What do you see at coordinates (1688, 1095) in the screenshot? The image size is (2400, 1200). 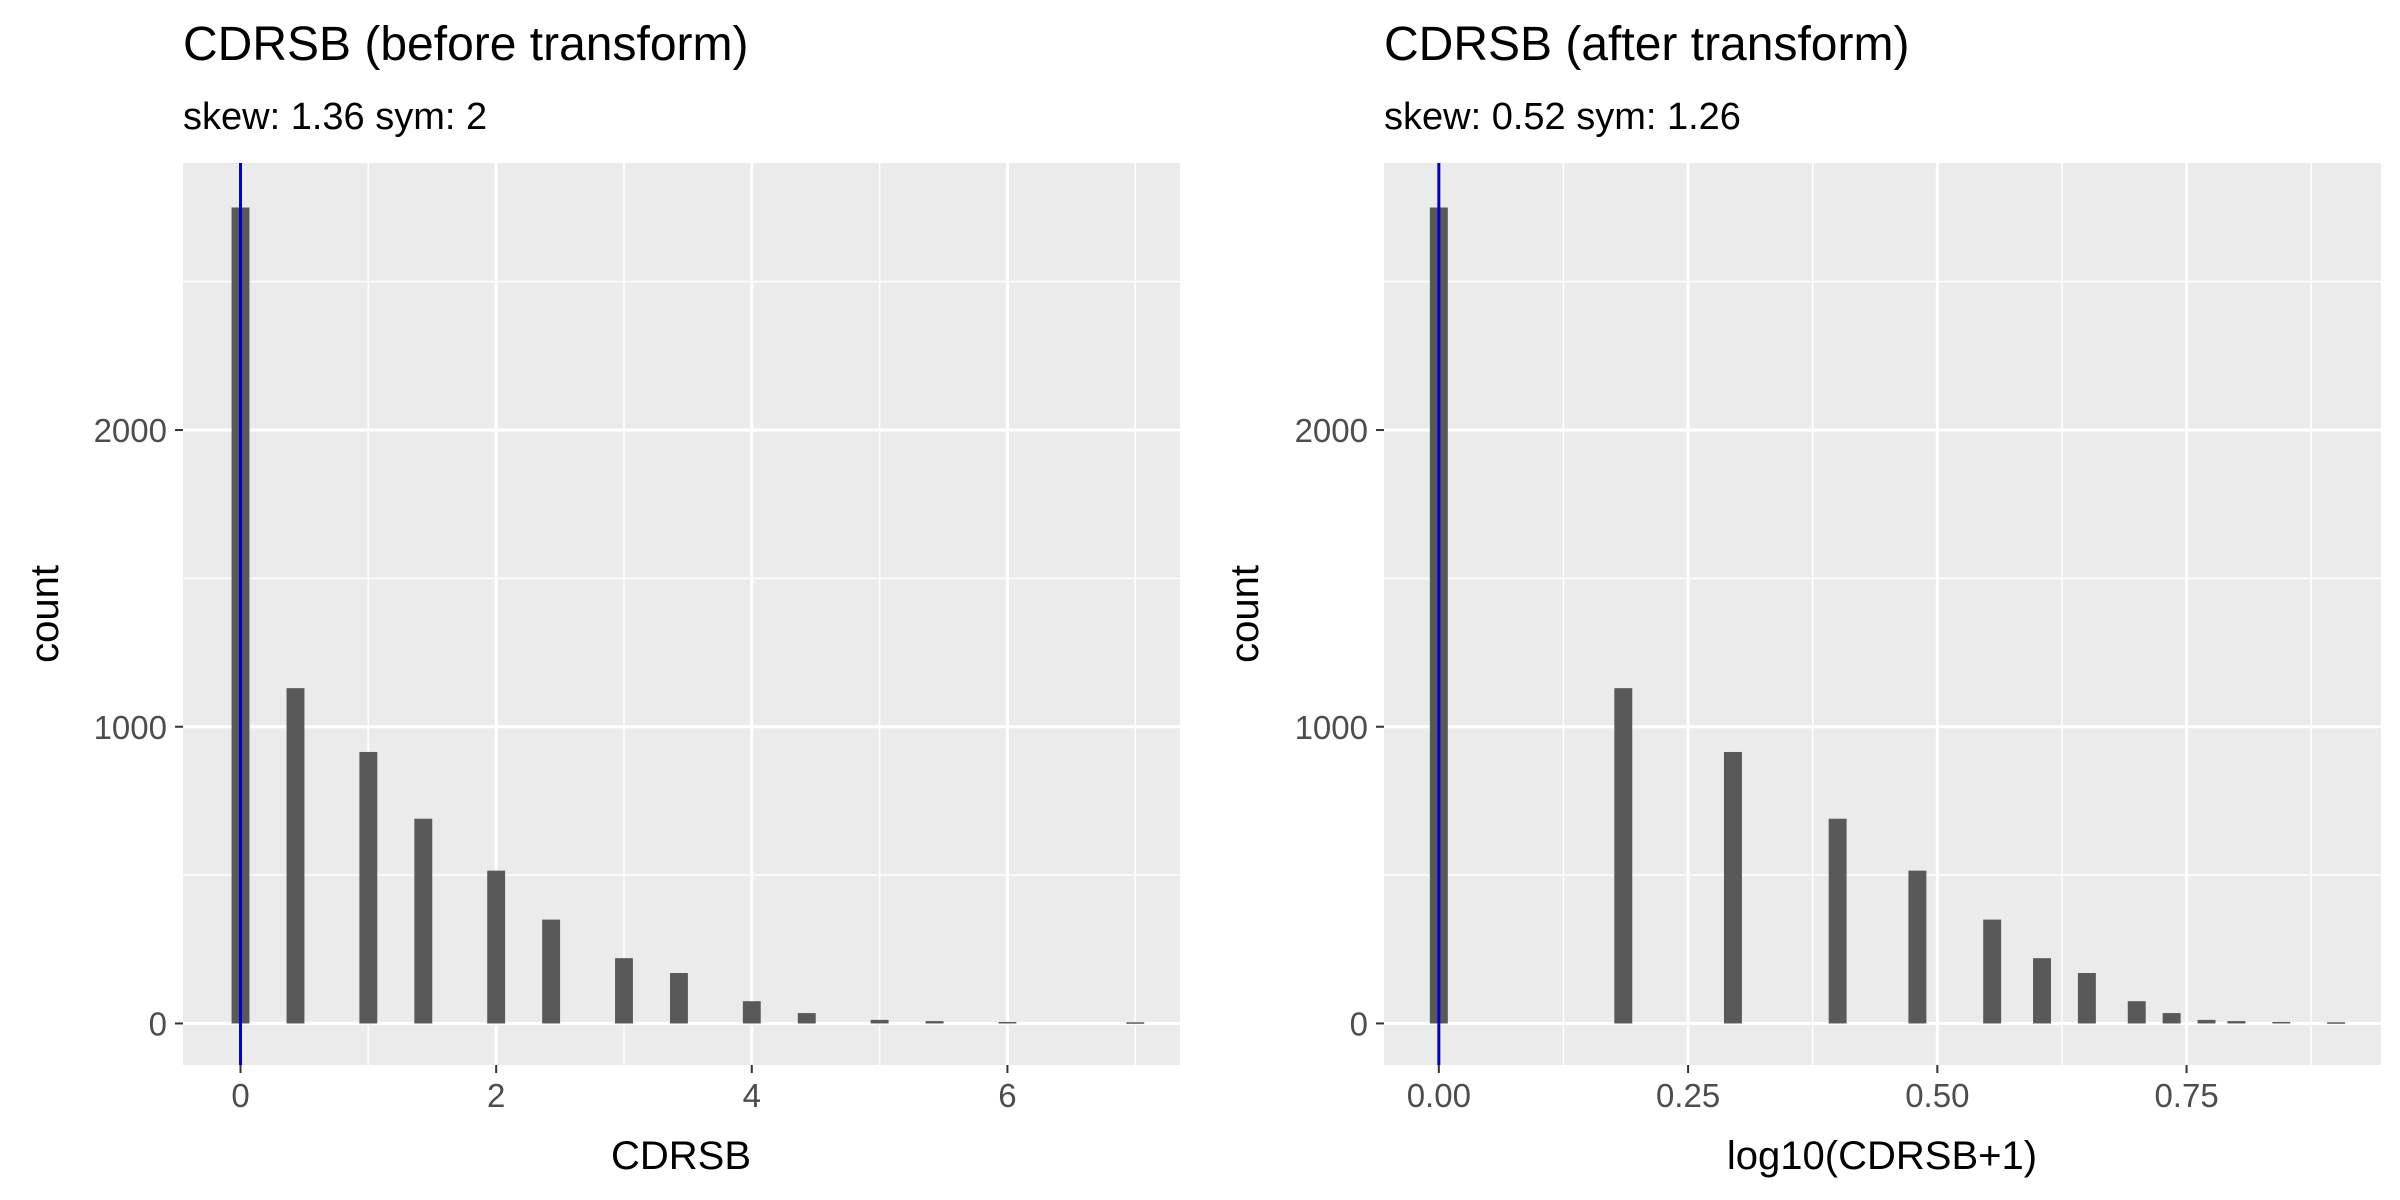 I see `x-tick-label: 0.25` at bounding box center [1688, 1095].